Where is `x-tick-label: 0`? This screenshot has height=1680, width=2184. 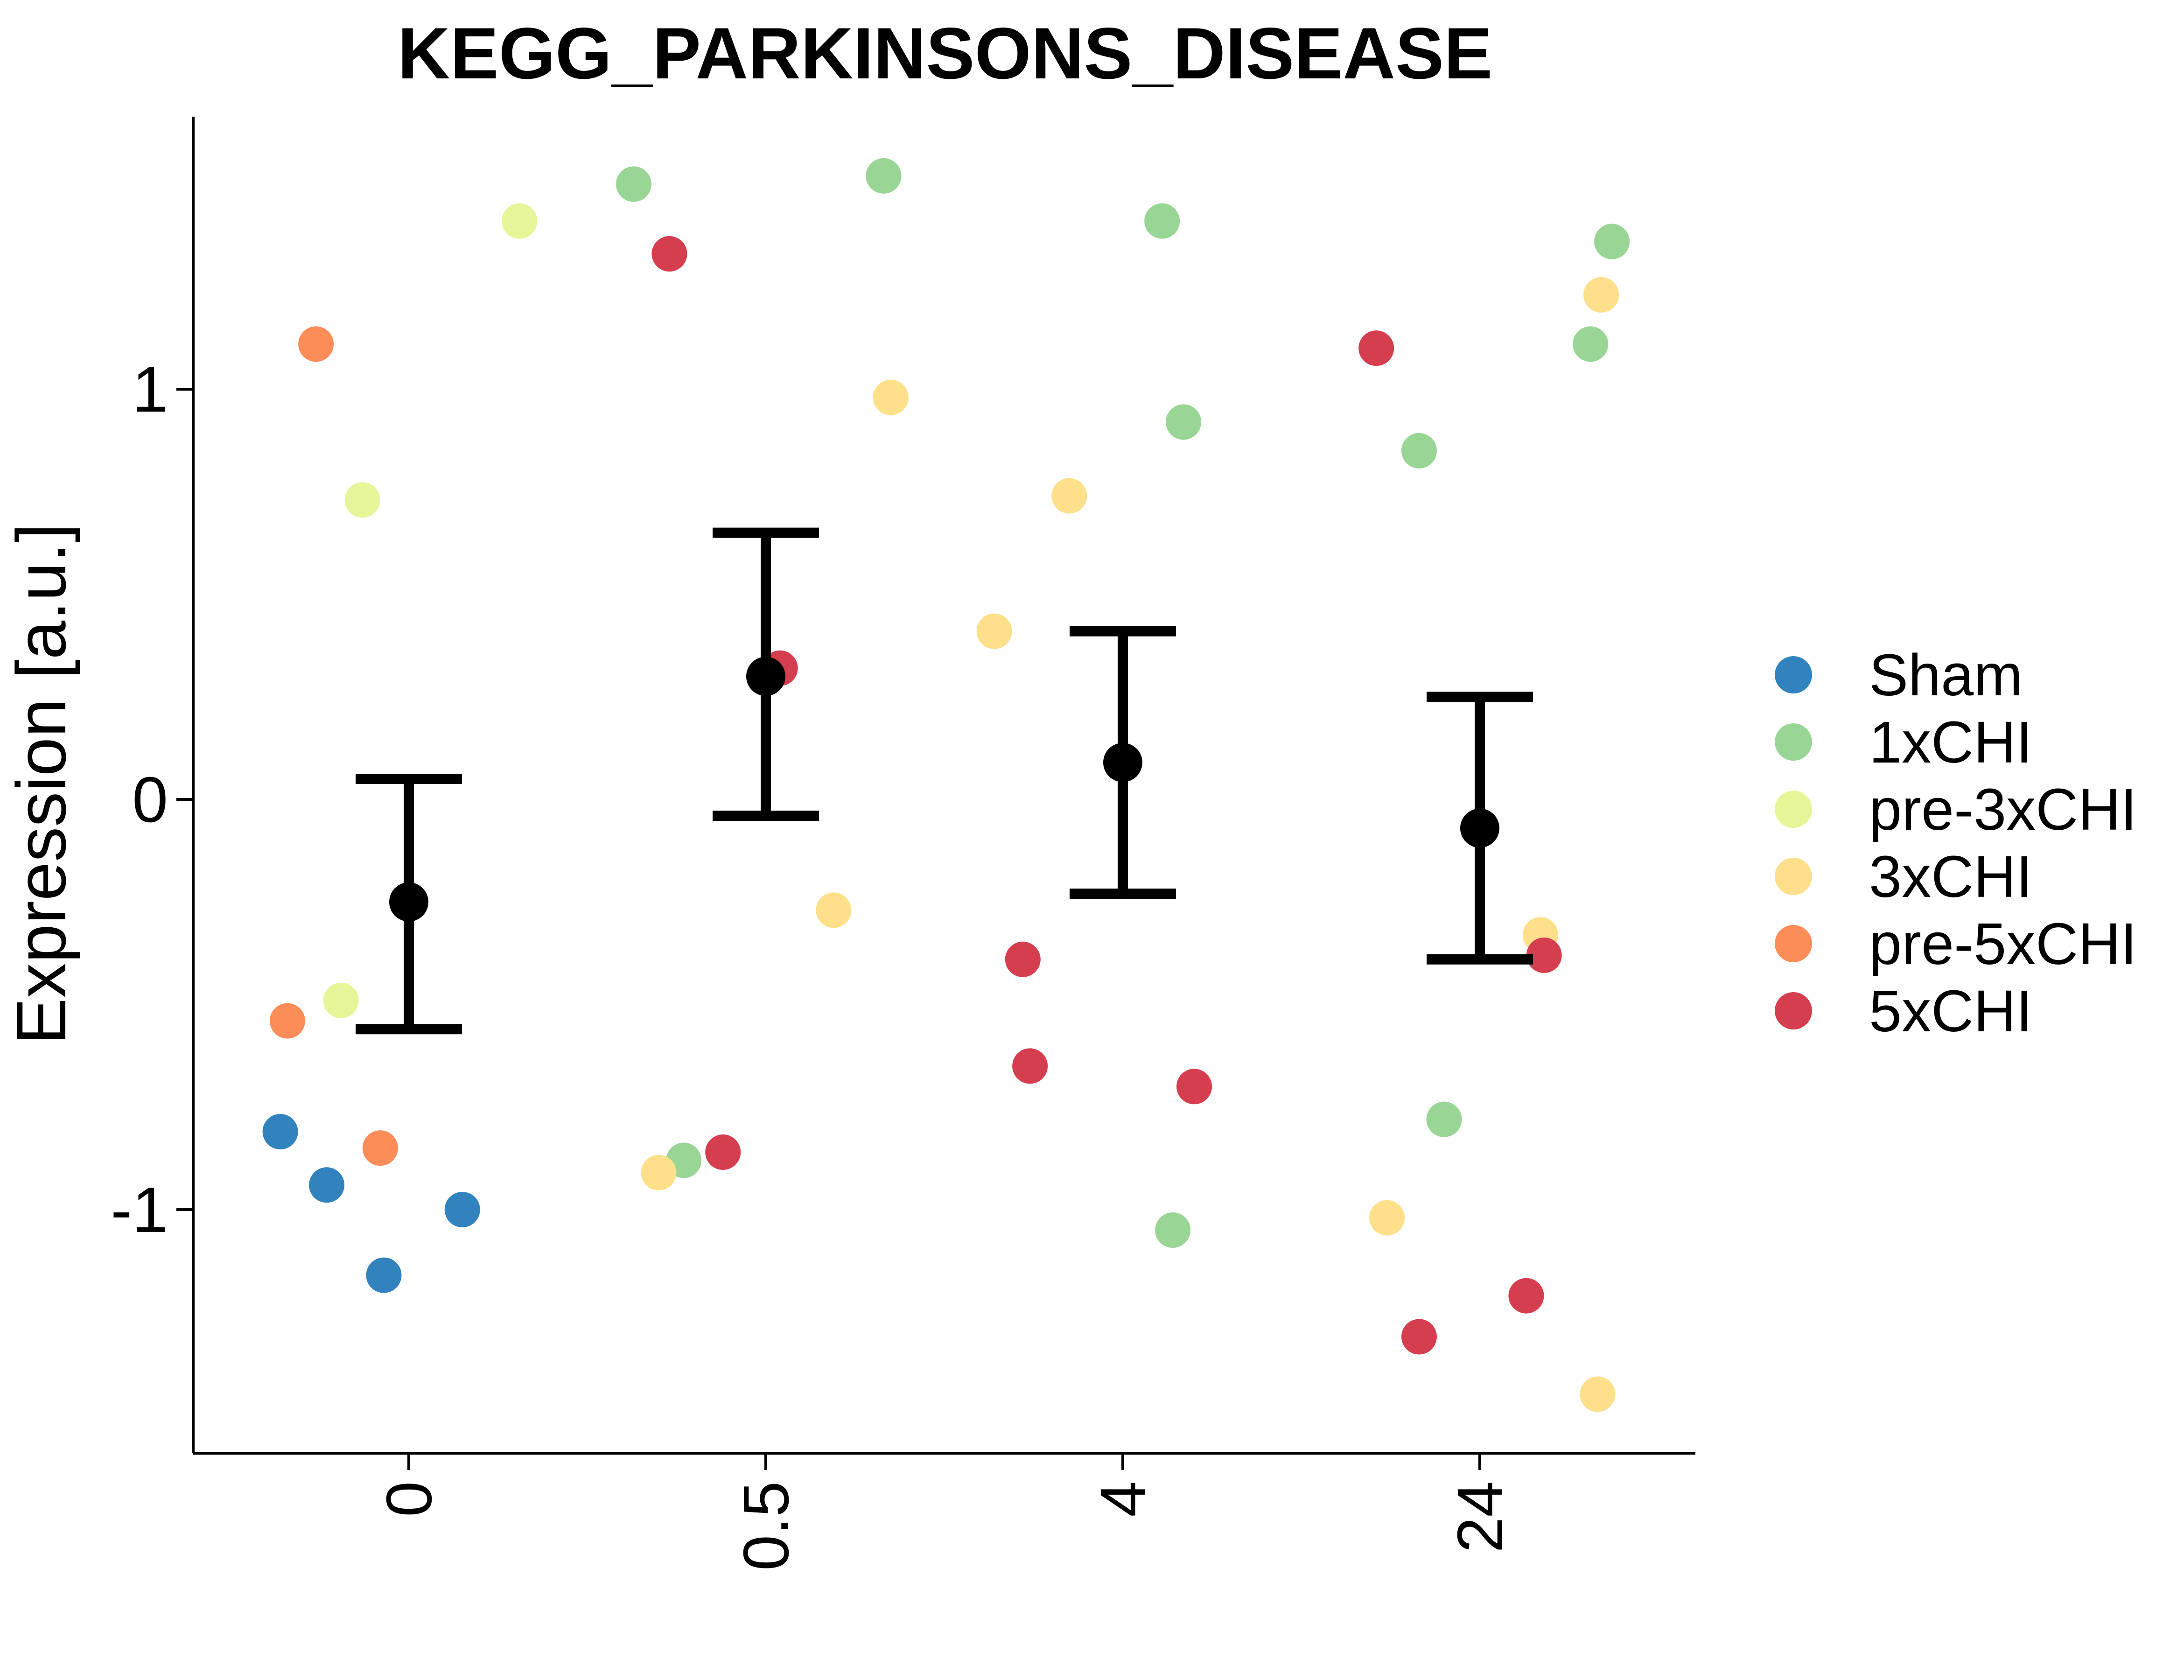 x-tick-label: 0 is located at coordinates (409, 1499).